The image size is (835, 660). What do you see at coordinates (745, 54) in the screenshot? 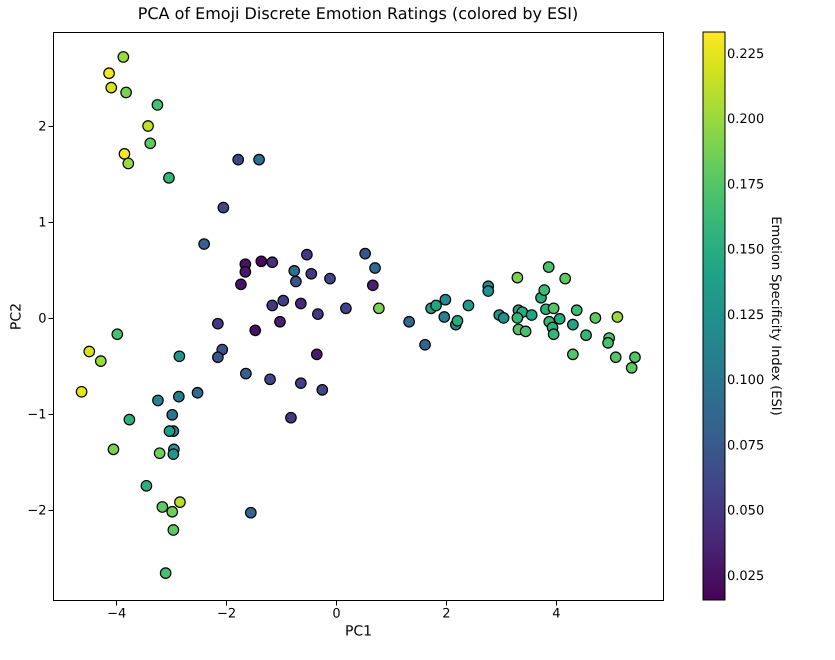
I see `color-bar-label: 0.225` at bounding box center [745, 54].